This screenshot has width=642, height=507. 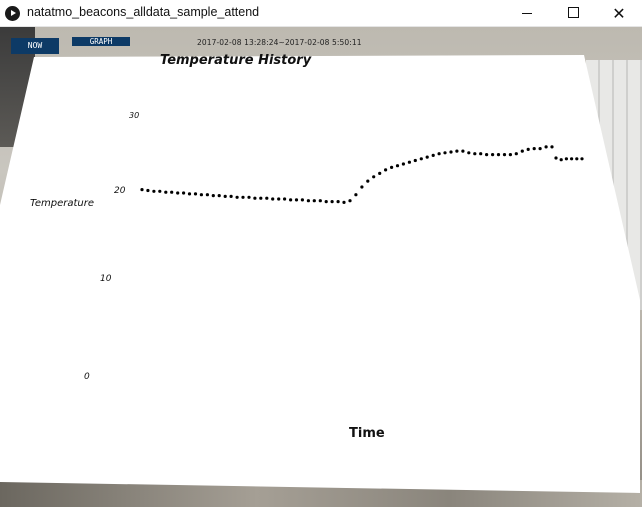 I want to click on minimize-button, so click(x=527, y=13).